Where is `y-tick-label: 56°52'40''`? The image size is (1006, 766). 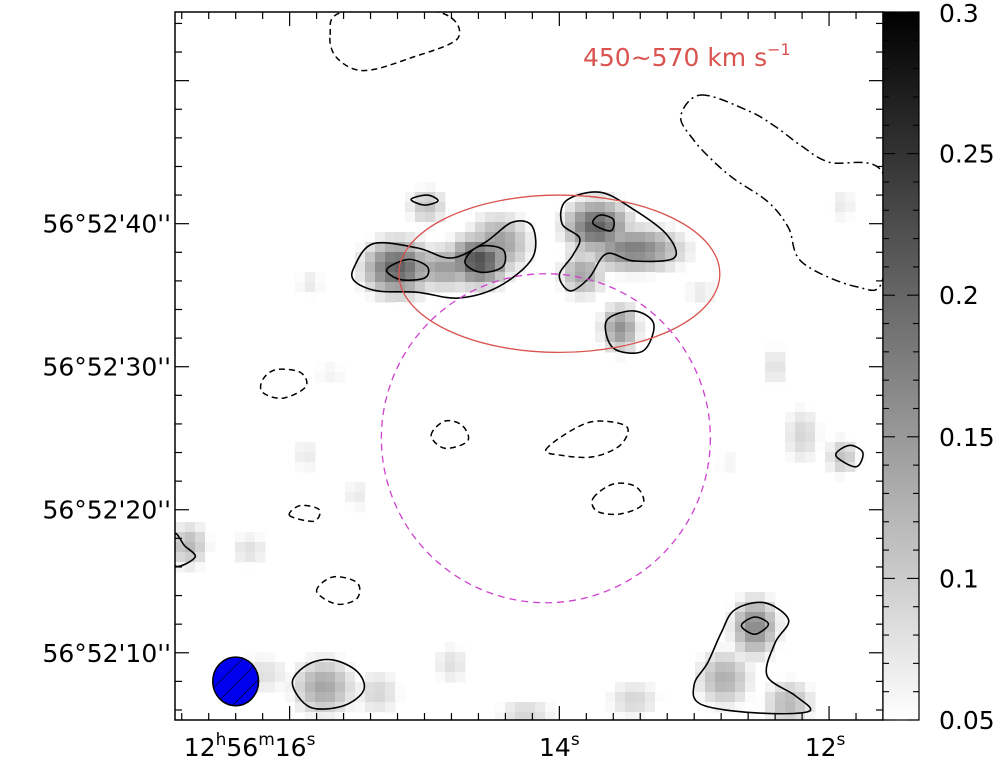
y-tick-label: 56°52'40'' is located at coordinates (106, 224).